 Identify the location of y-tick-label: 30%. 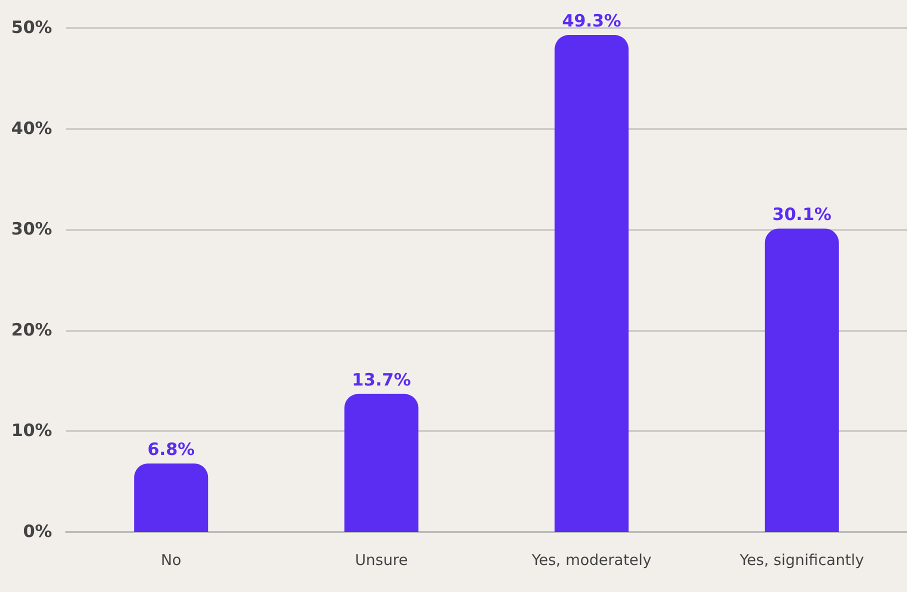
(31, 230).